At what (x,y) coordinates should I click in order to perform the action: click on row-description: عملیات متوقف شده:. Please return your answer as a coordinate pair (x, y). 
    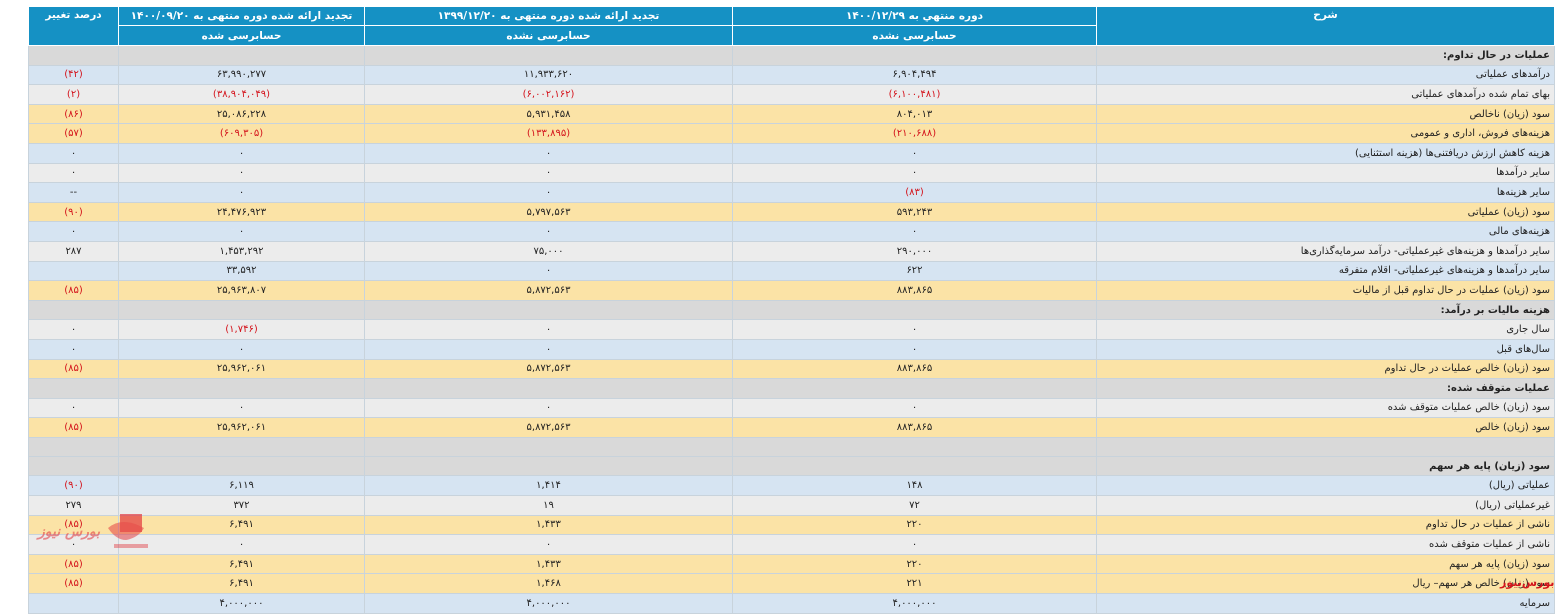
    Looking at the image, I should click on (1325, 388).